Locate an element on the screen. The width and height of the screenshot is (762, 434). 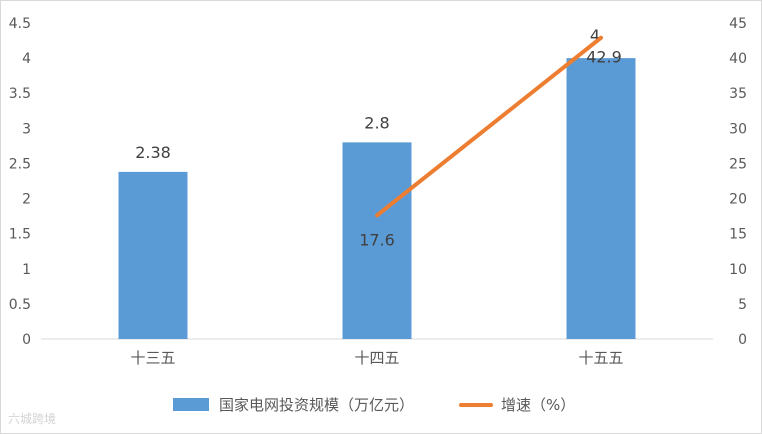
y-left-tick-label: 0 is located at coordinates (26, 340).